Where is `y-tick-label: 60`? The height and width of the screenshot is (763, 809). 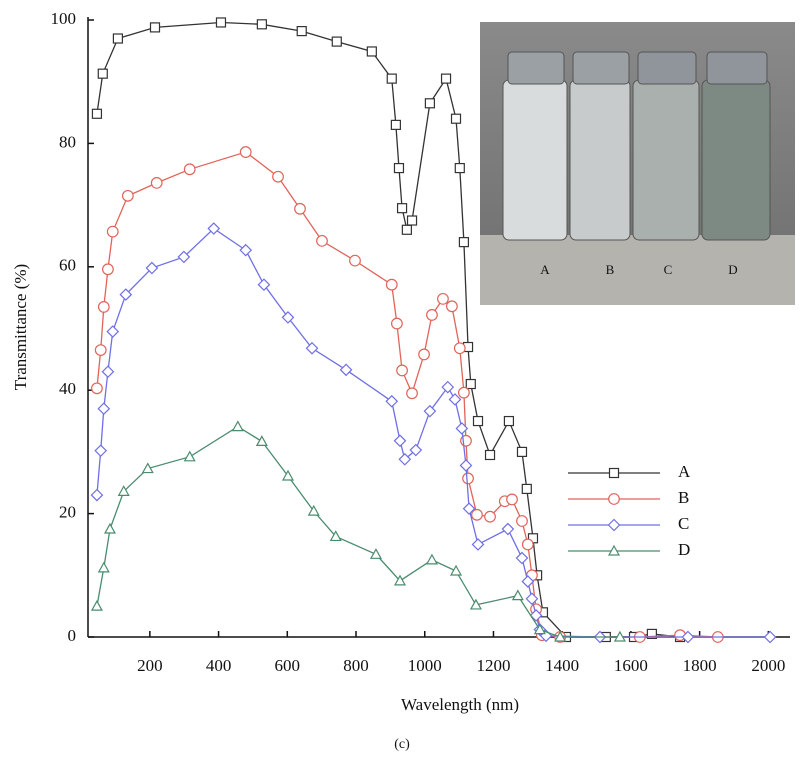 y-tick-label: 60 is located at coordinates (67, 265).